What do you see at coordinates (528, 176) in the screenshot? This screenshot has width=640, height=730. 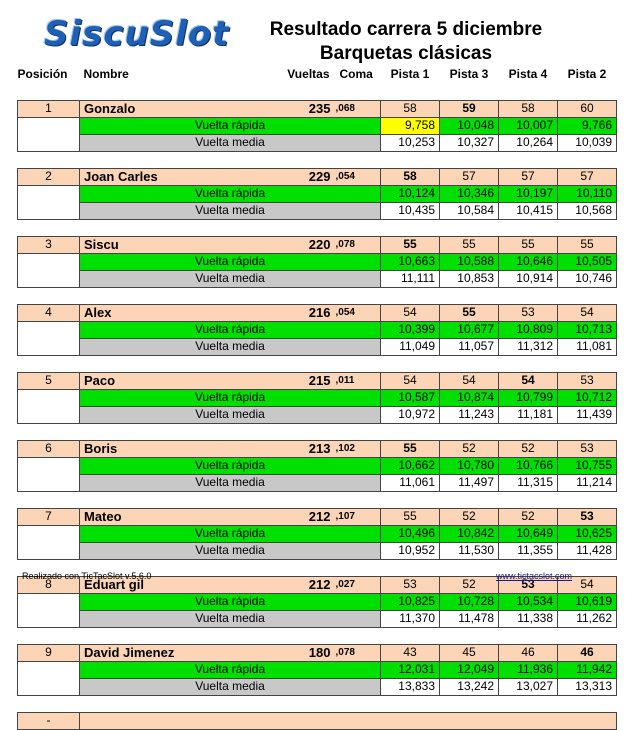 I see `track-laps-cell: 57` at bounding box center [528, 176].